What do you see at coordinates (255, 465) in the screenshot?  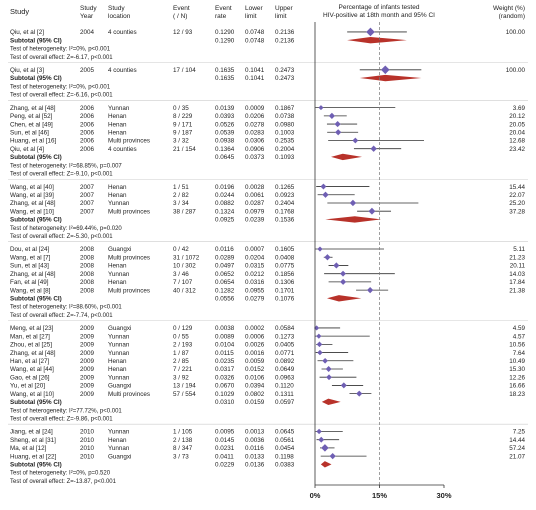 I see `subtotal-lower: 0.0136` at bounding box center [255, 465].